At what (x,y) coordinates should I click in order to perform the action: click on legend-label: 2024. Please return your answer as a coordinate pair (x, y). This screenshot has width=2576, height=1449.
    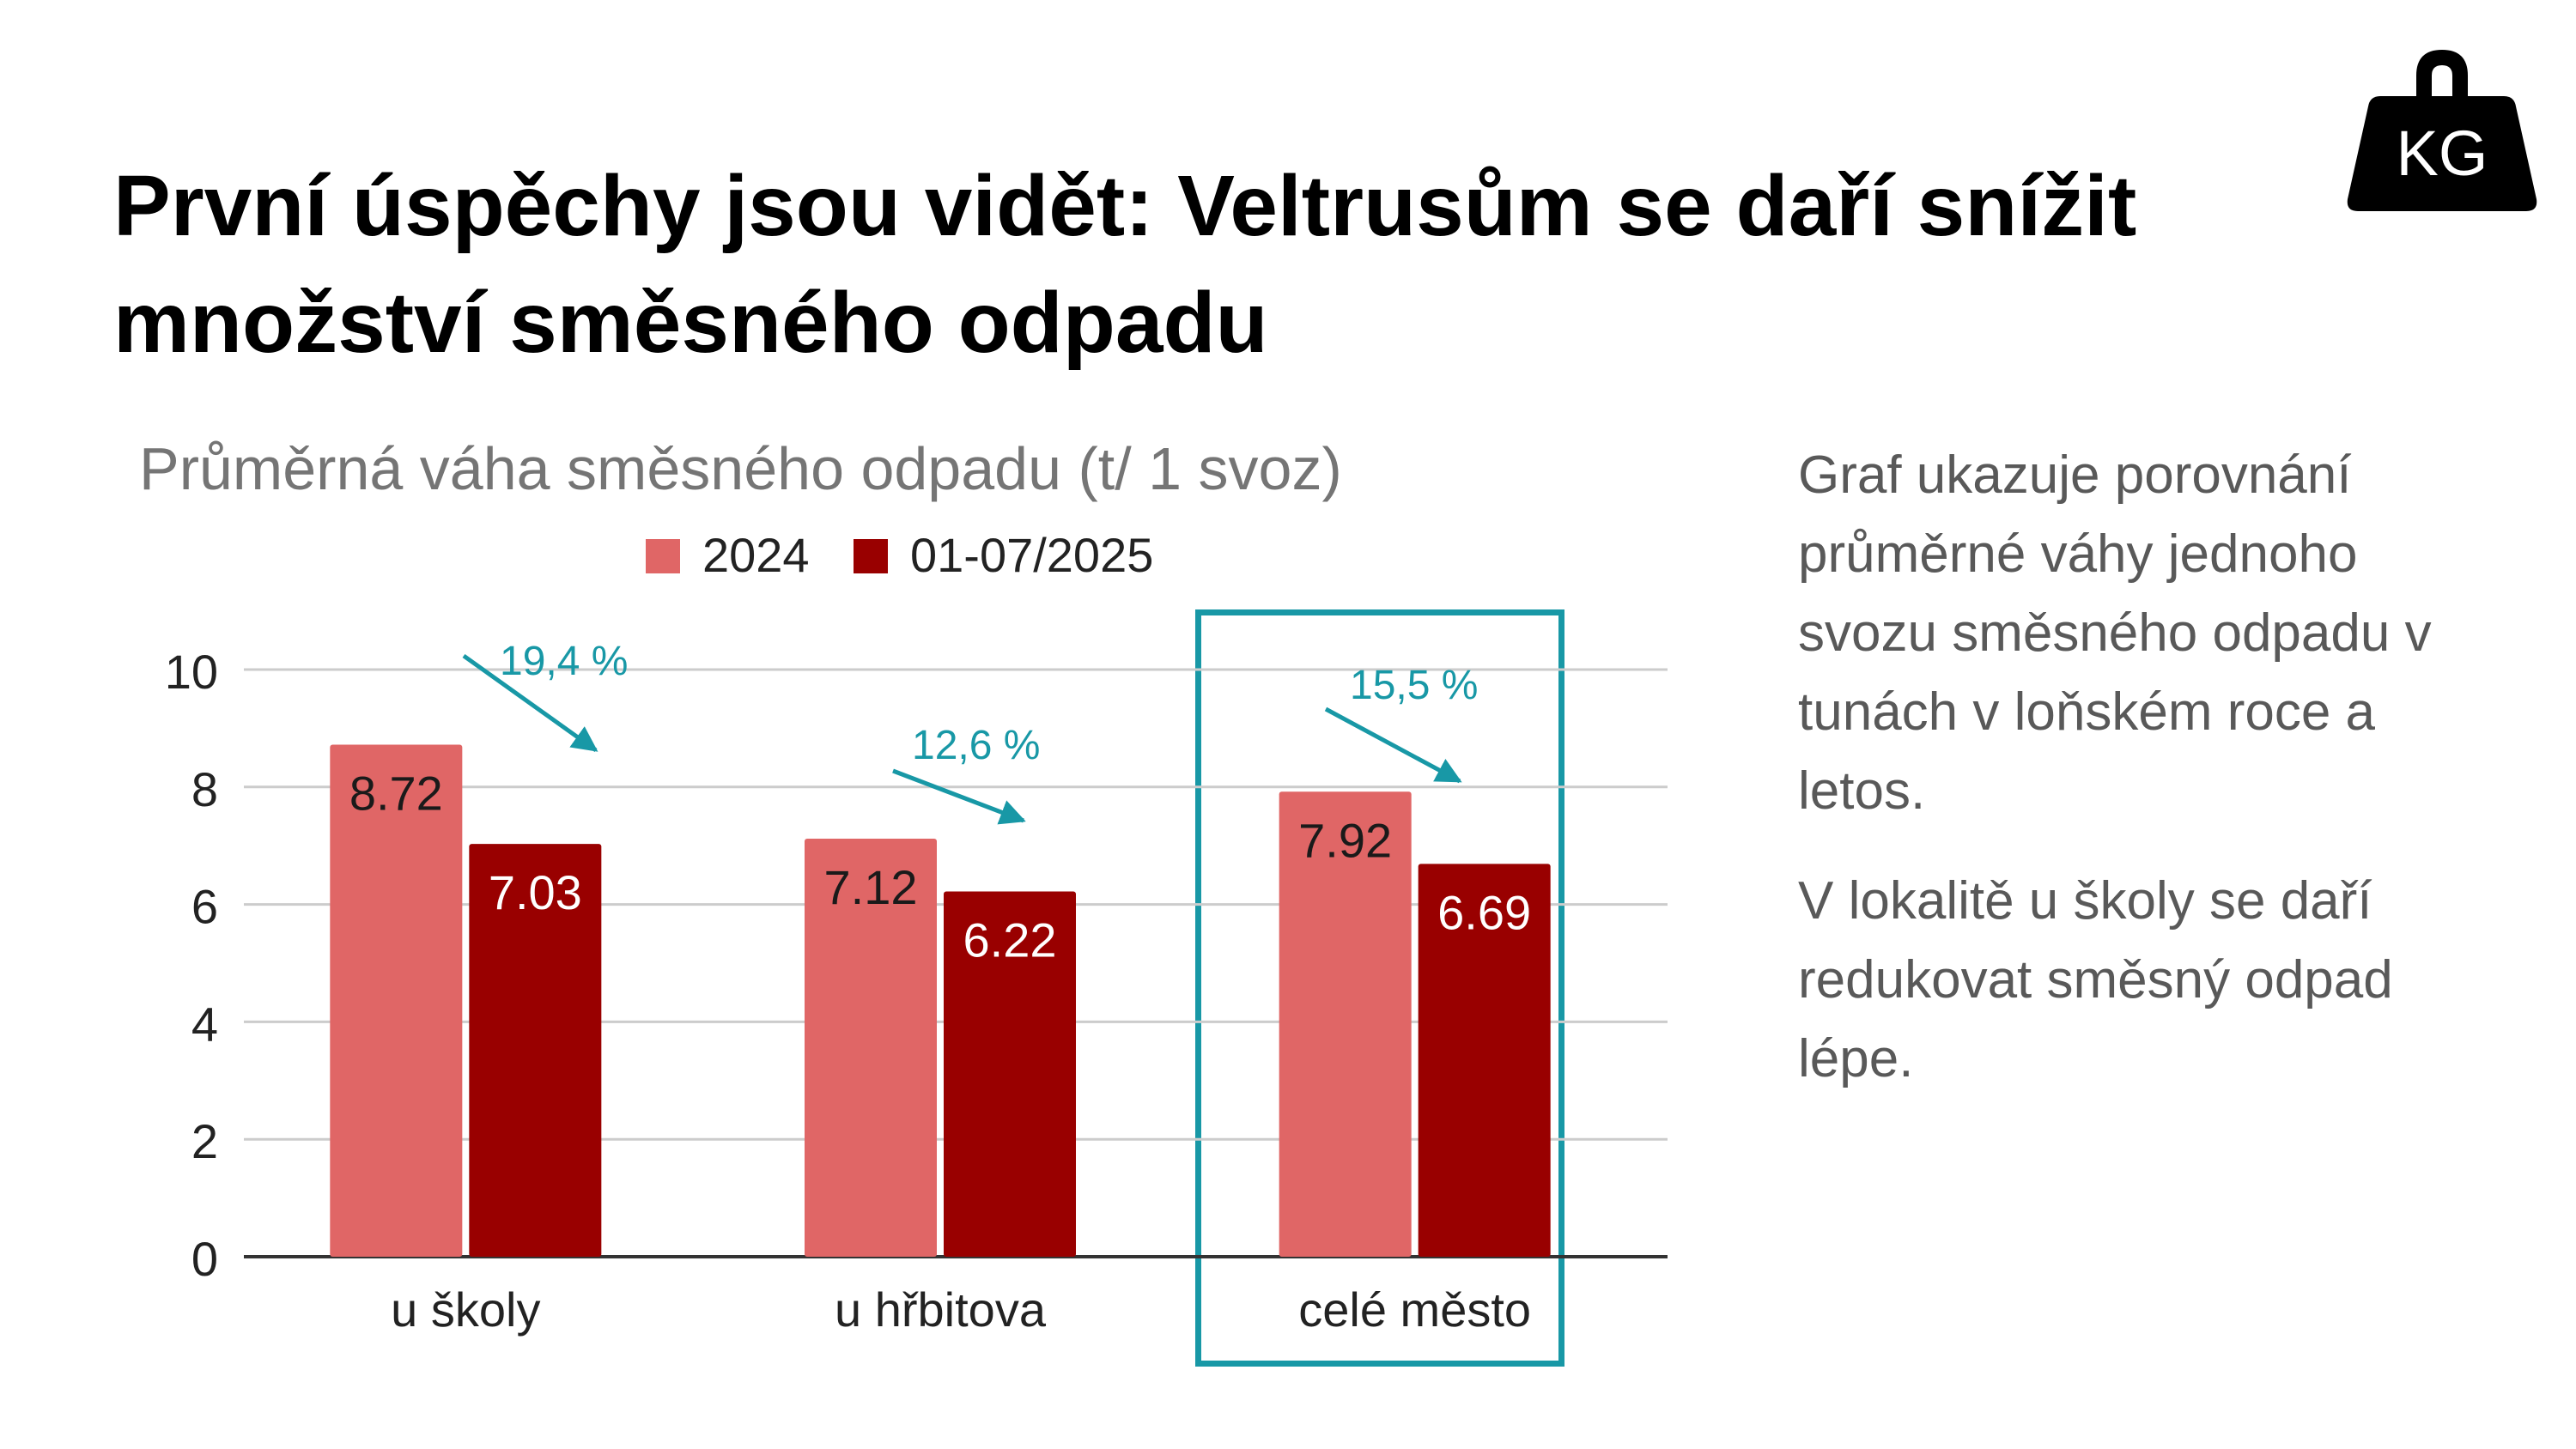
    Looking at the image, I should click on (756, 555).